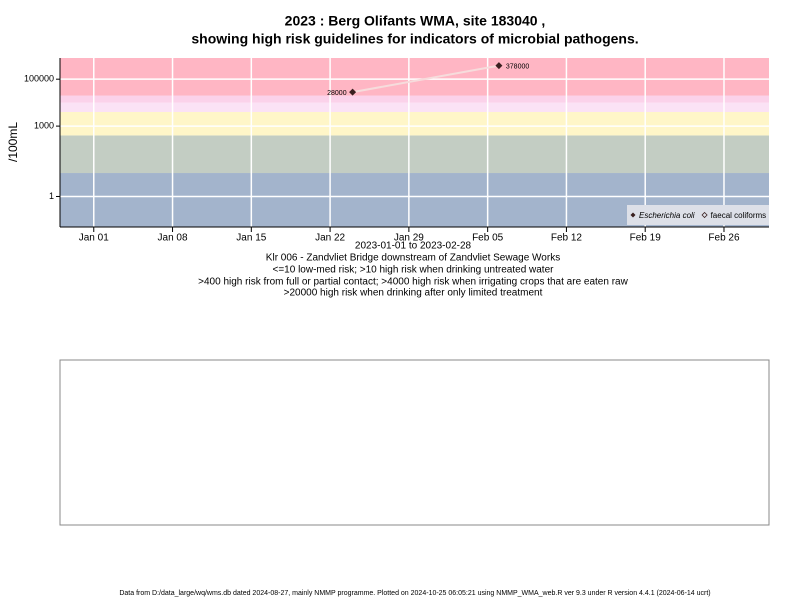 This screenshot has width=800, height=600. I want to click on x-tick-label: Jan 15, so click(251, 238).